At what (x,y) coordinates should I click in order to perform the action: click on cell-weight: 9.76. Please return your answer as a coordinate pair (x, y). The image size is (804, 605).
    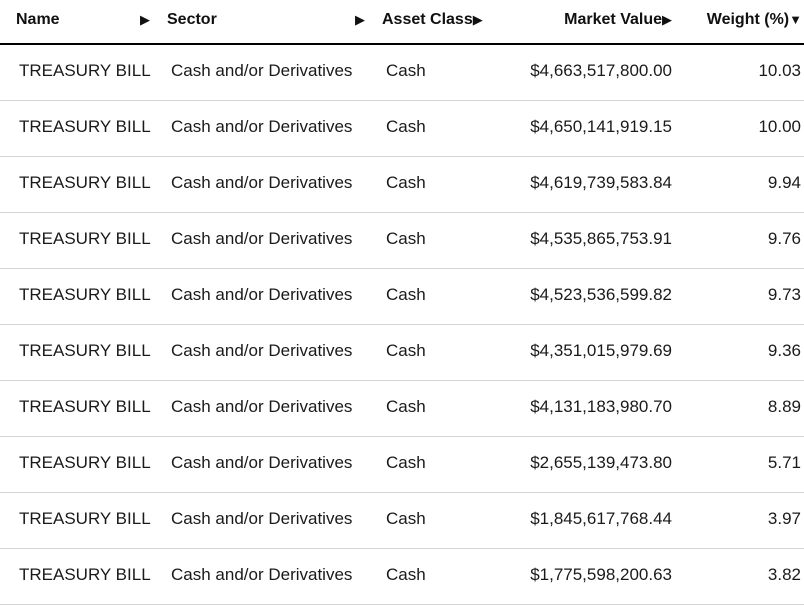
    Looking at the image, I should click on (784, 238).